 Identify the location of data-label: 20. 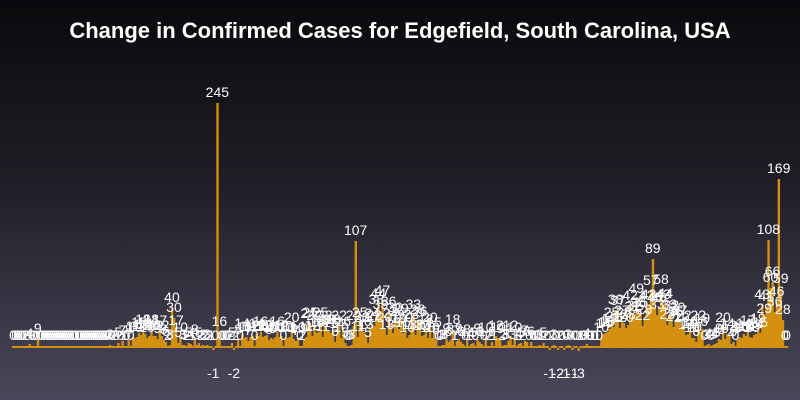
(292, 317).